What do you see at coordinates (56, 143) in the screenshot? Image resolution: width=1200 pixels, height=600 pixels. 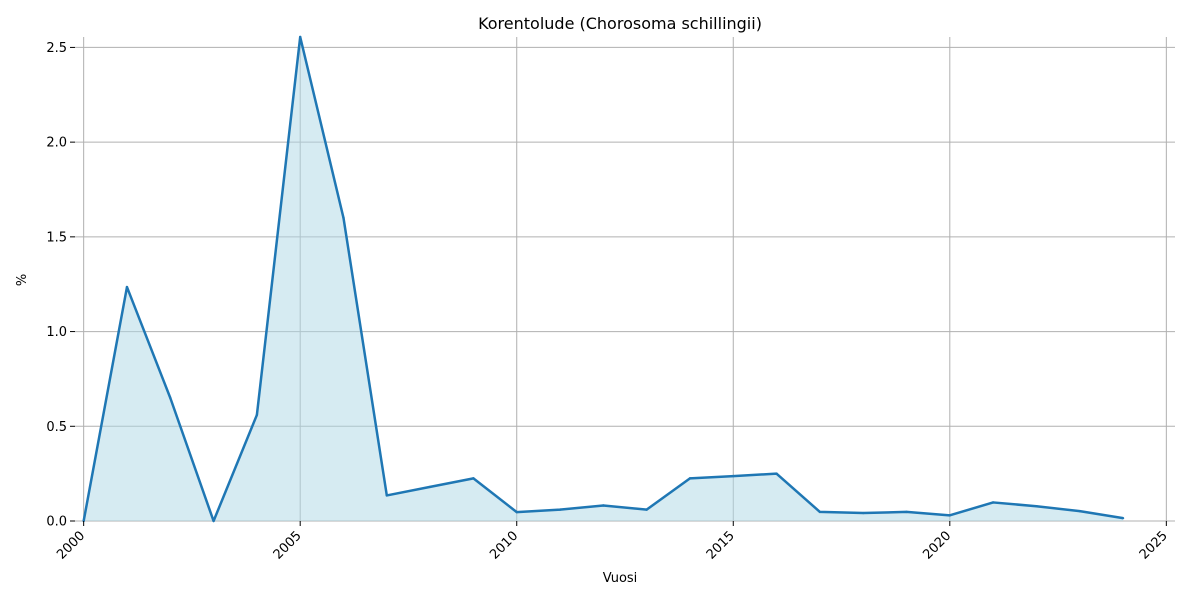 I see `y-tick-label: 2.0` at bounding box center [56, 143].